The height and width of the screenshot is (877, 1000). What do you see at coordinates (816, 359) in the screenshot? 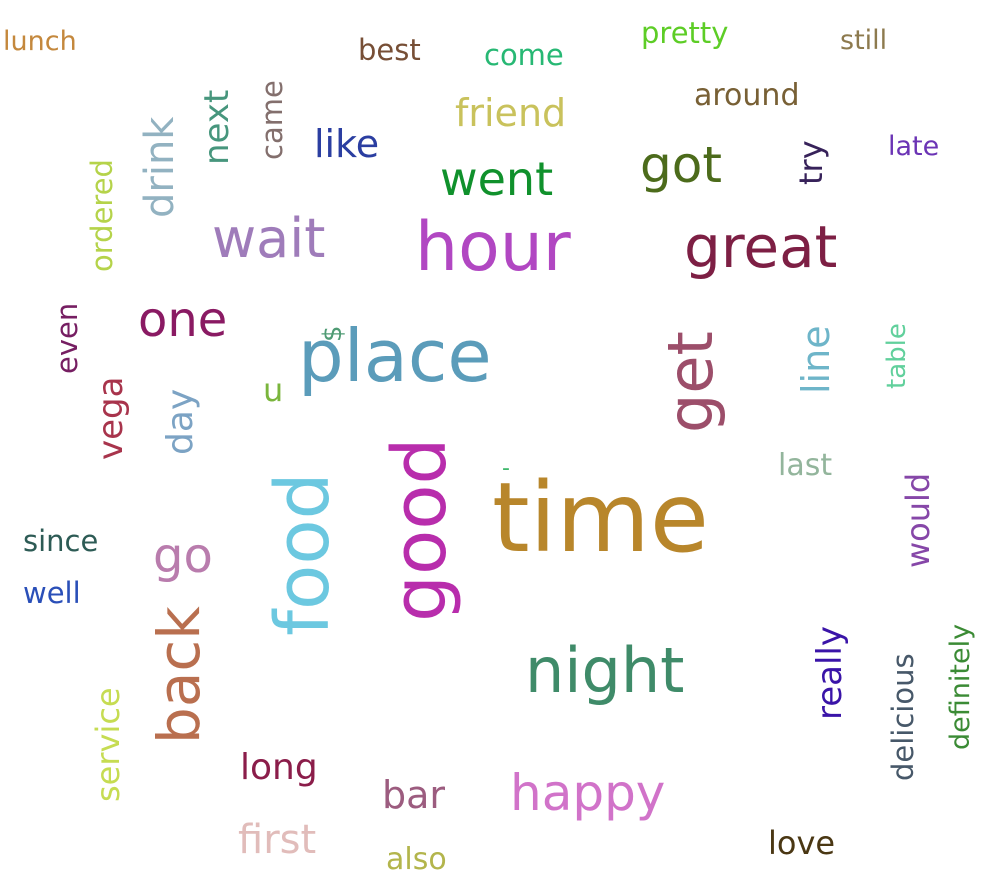
I see `word-line: line` at bounding box center [816, 359].